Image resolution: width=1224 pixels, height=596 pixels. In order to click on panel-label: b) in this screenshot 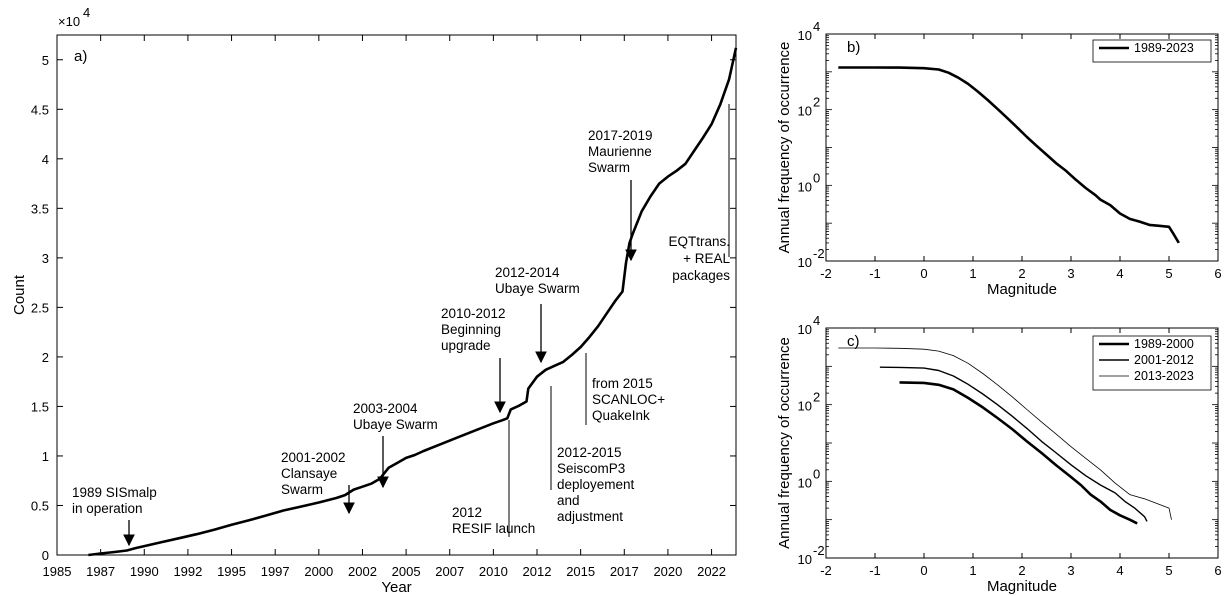, I will do `click(853, 47)`.